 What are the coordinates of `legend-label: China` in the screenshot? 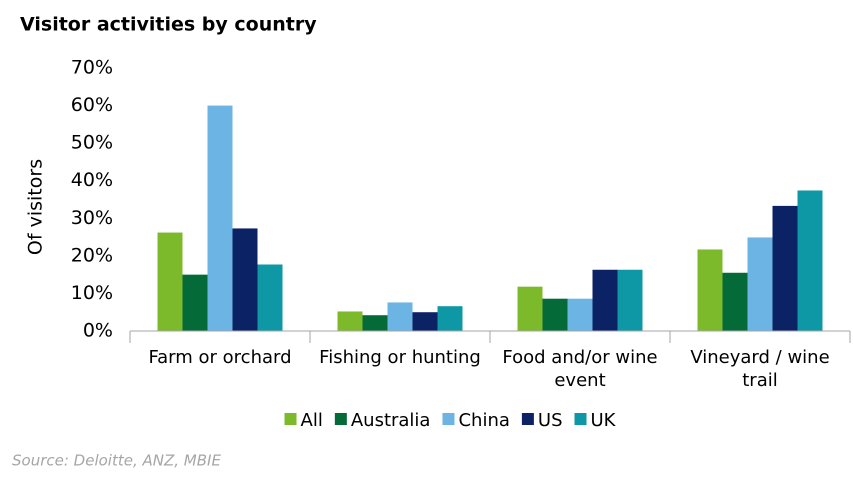 It's located at (483, 420).